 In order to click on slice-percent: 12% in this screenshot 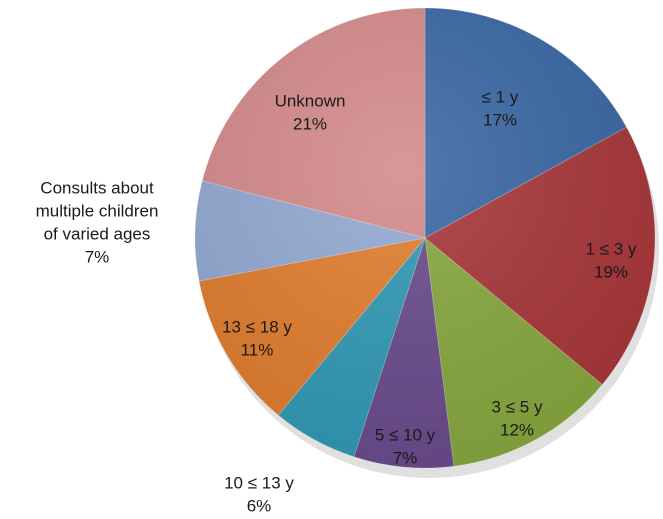, I will do `click(517, 430)`.